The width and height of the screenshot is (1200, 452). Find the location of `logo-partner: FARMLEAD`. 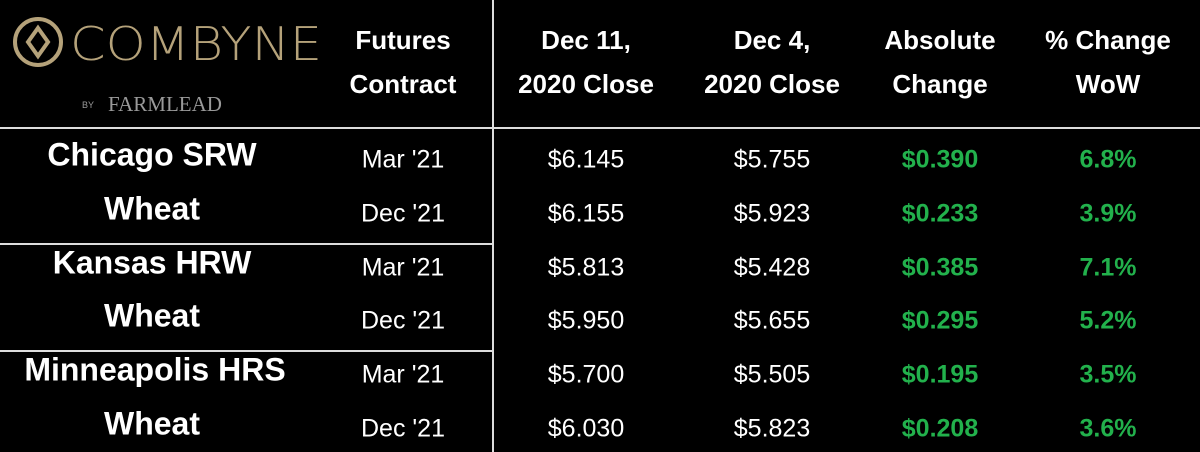

logo-partner: FARMLEAD is located at coordinates (165, 104).